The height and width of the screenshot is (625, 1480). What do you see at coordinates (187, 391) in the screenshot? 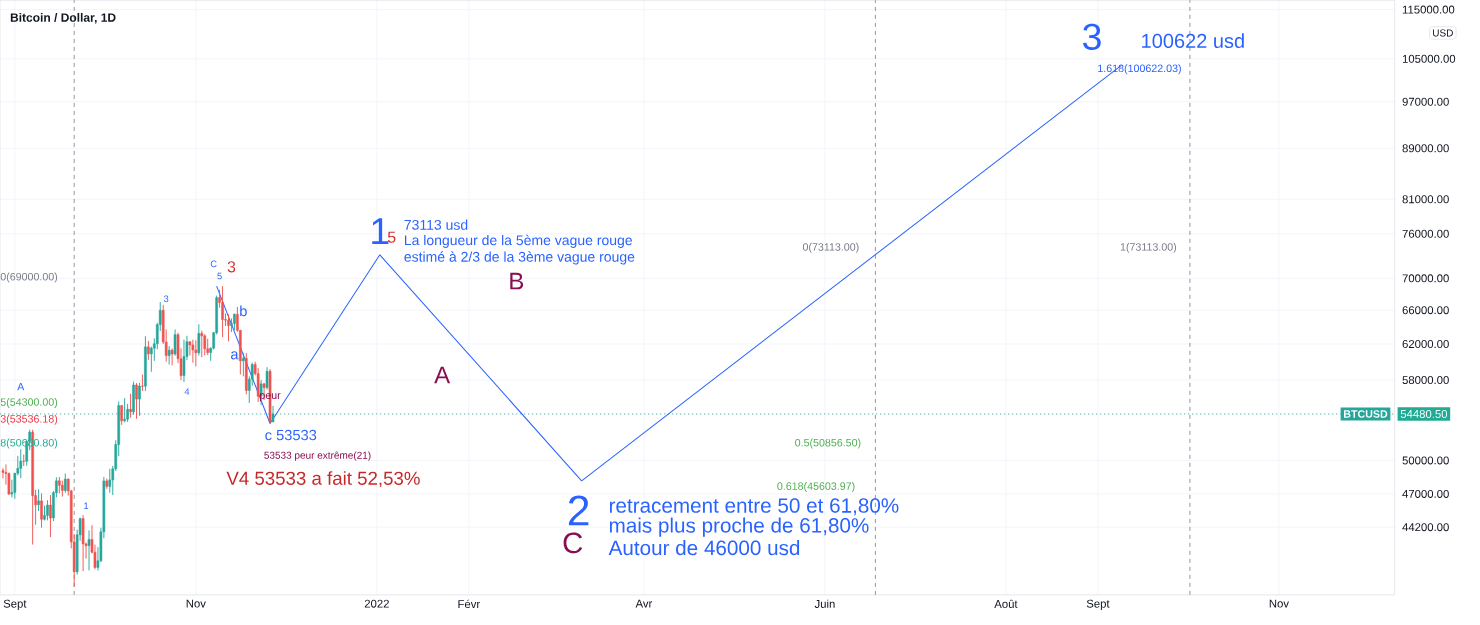
I see `annotation: 4` at bounding box center [187, 391].